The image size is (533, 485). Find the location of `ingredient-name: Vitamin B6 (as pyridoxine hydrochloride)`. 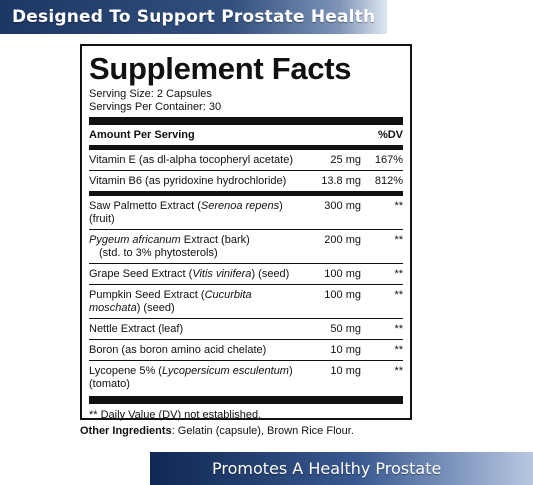

ingredient-name: Vitamin B6 (as pyridoxine hydrochloride) is located at coordinates (195, 181).